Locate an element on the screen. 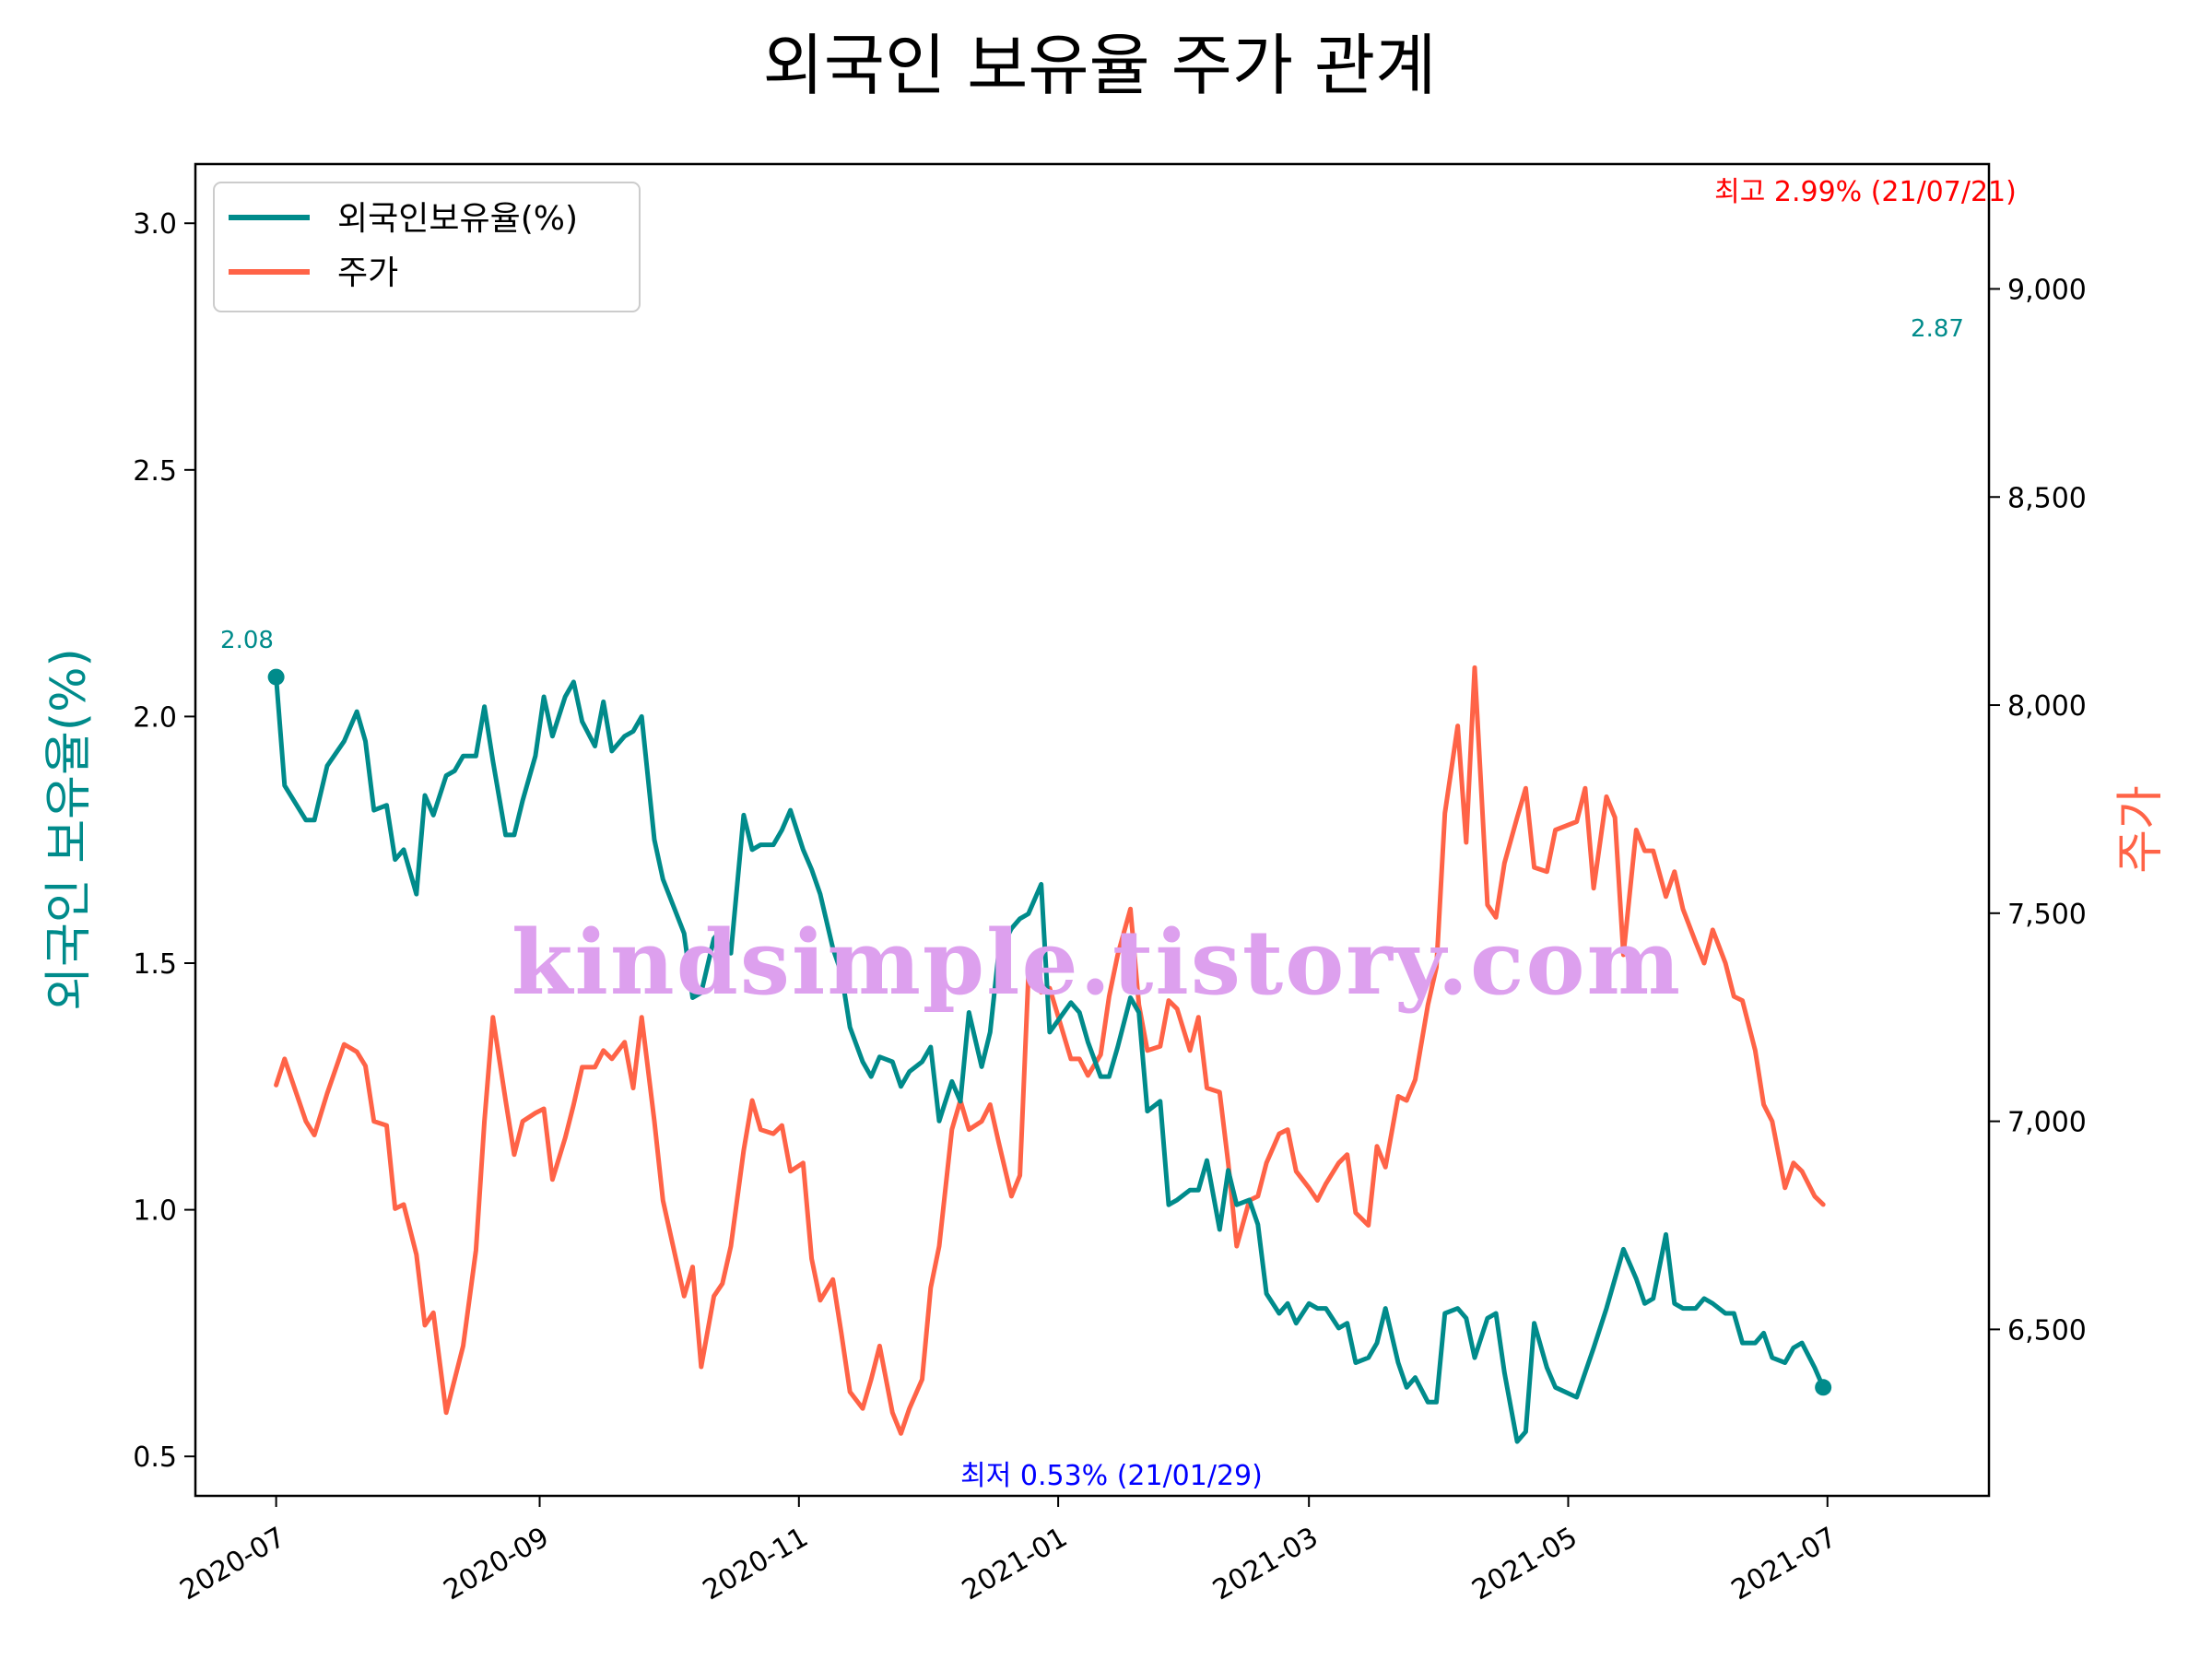 Image resolution: width=2212 pixels, height=1659 pixels. start-marker is located at coordinates (276, 677).